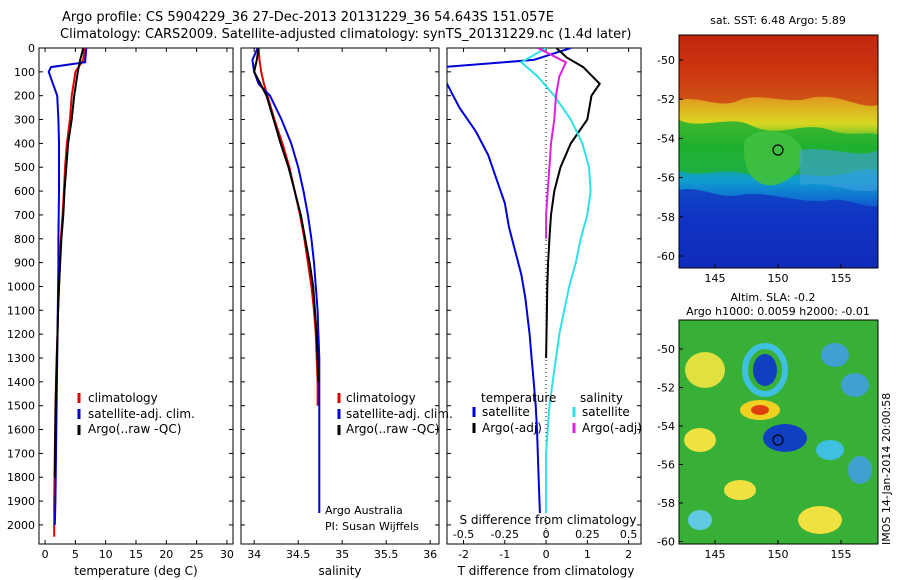  What do you see at coordinates (21, 501) in the screenshot?
I see `y-tick-label: 1900` at bounding box center [21, 501].